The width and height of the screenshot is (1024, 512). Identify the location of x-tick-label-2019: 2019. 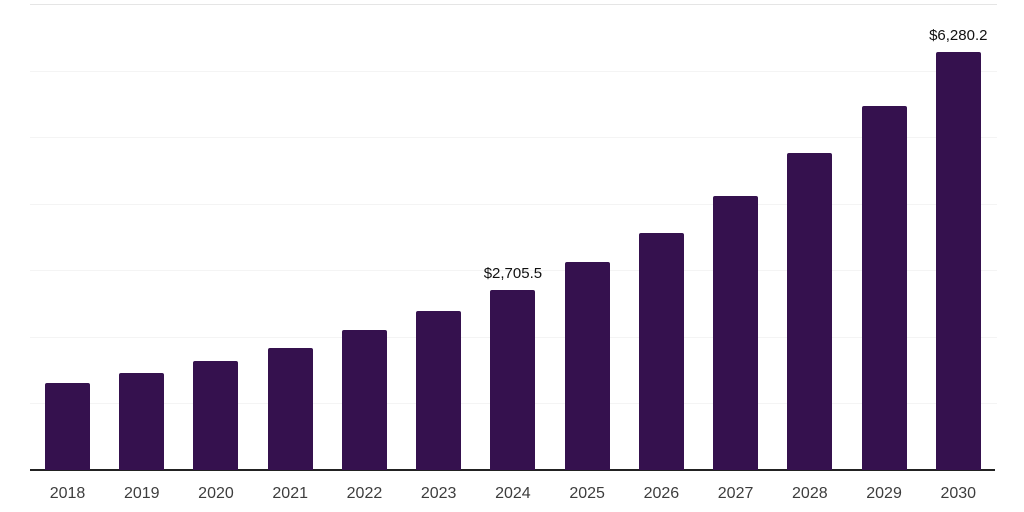
(141, 493).